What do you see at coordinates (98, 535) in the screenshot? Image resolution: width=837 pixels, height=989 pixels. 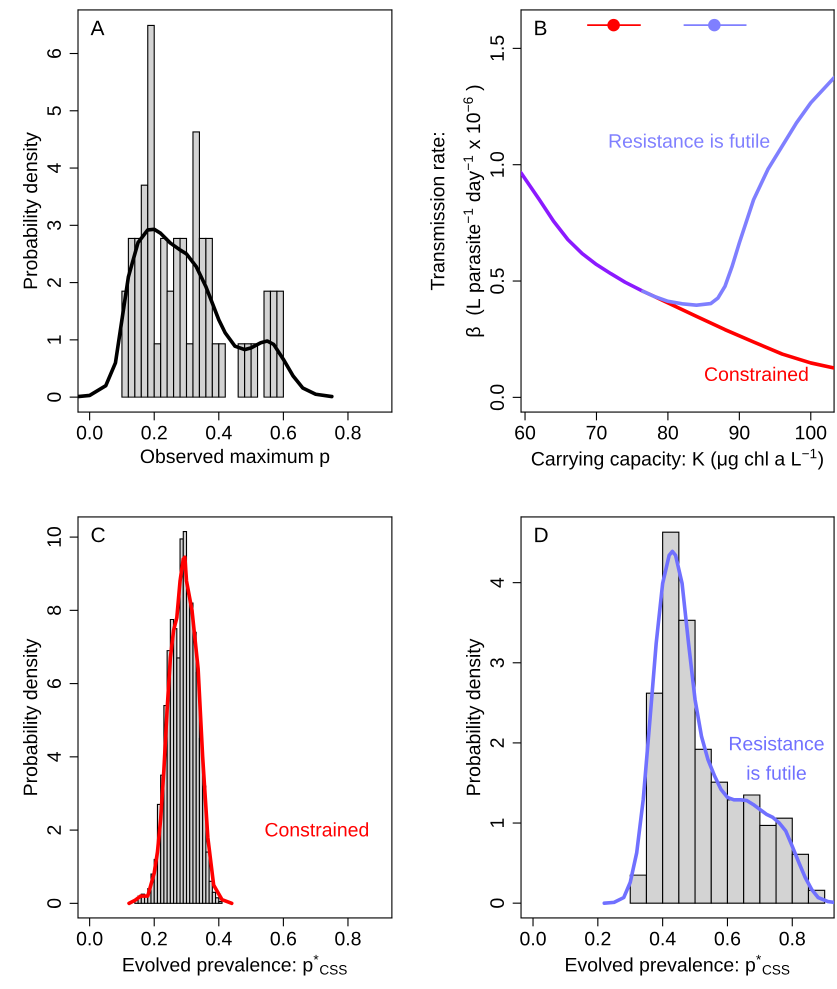 I see `chart-title: C` at bounding box center [98, 535].